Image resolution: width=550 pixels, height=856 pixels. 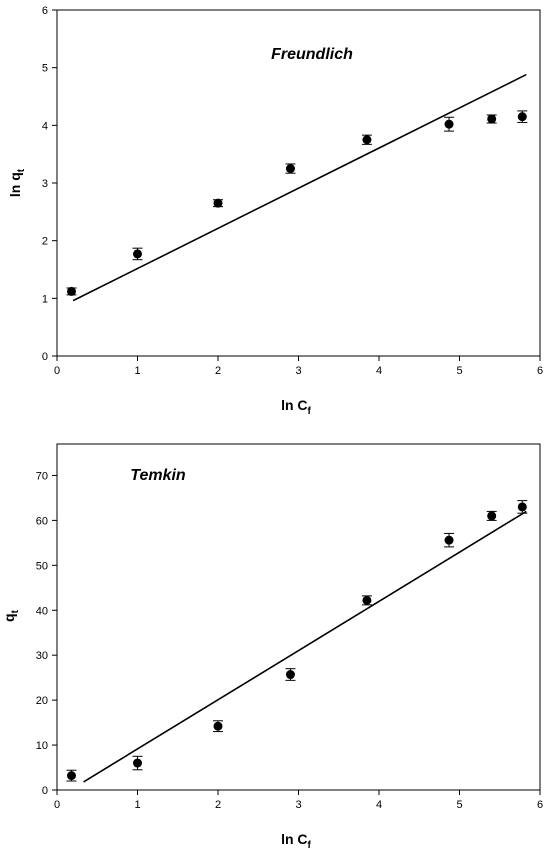 I want to click on y-tick-label: 40, so click(x=42, y=611).